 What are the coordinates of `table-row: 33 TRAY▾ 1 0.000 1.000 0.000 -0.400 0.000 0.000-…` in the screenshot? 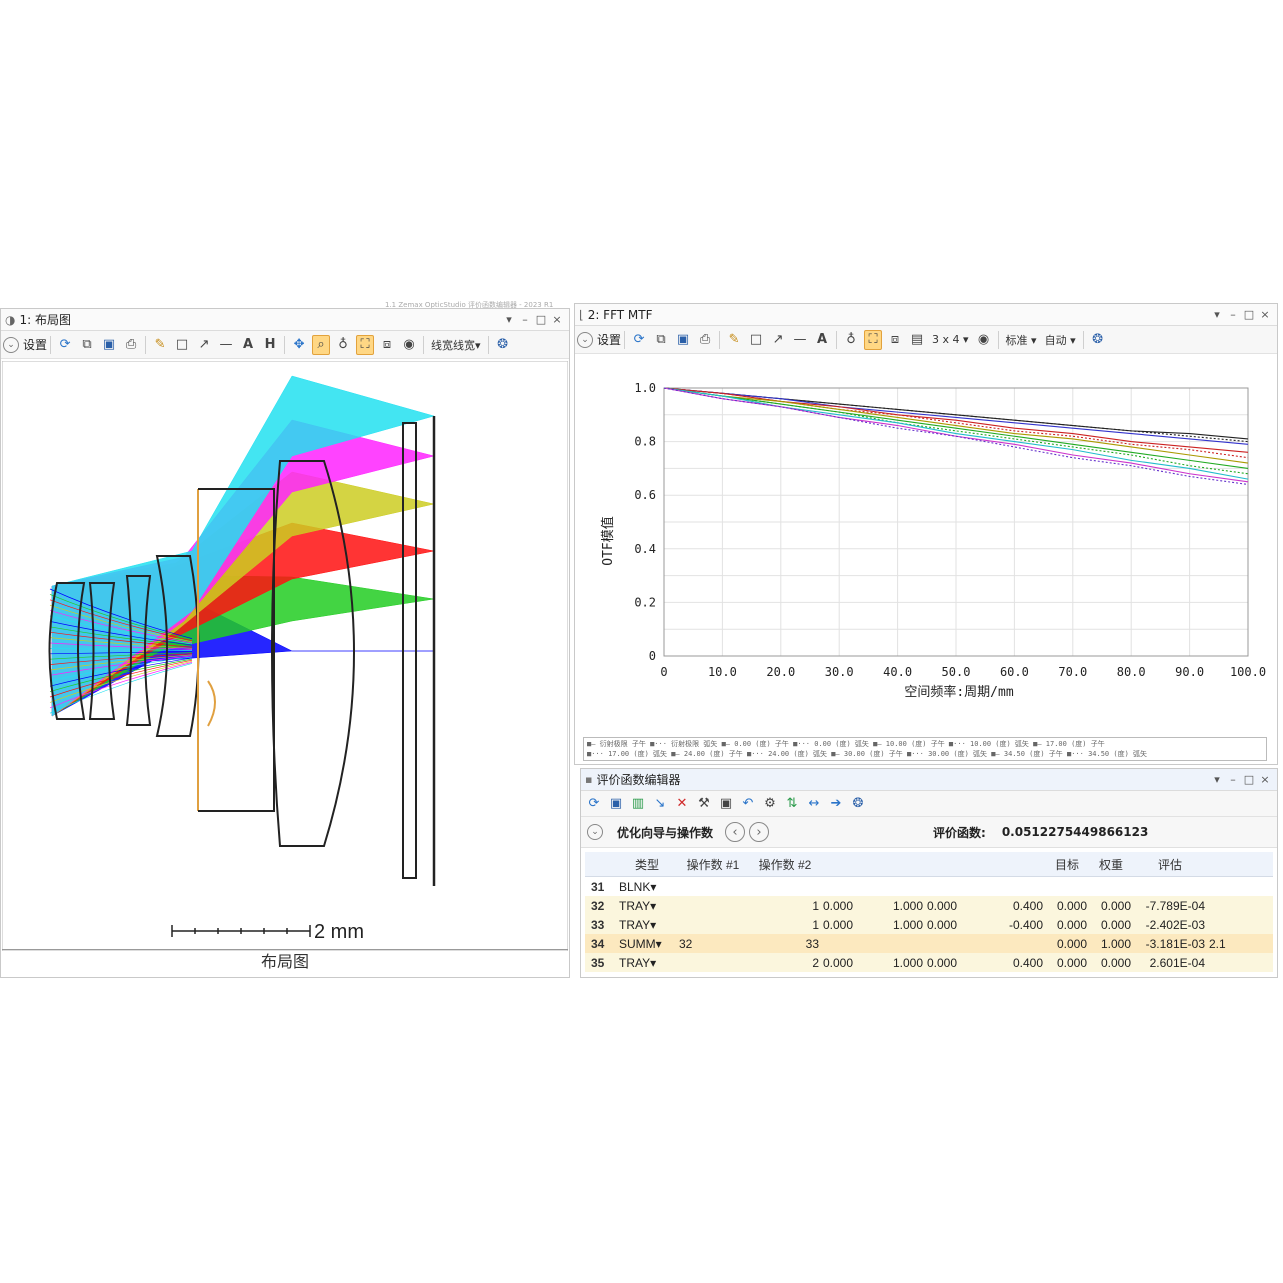 It's located at (929, 924).